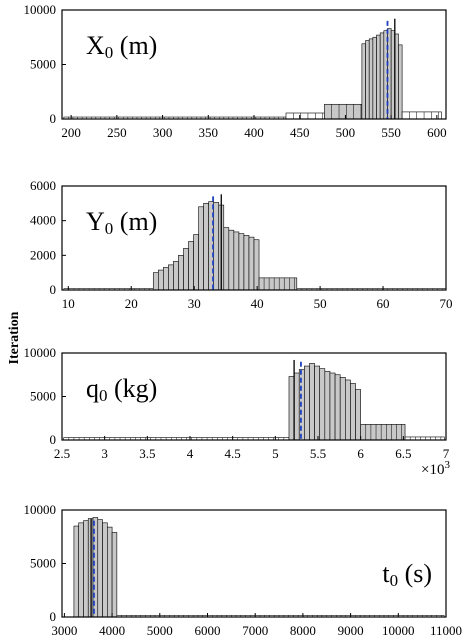 The height and width of the screenshot is (642, 474). Describe the element at coordinates (209, 132) in the screenshot. I see `x-tick-label: 350` at that location.